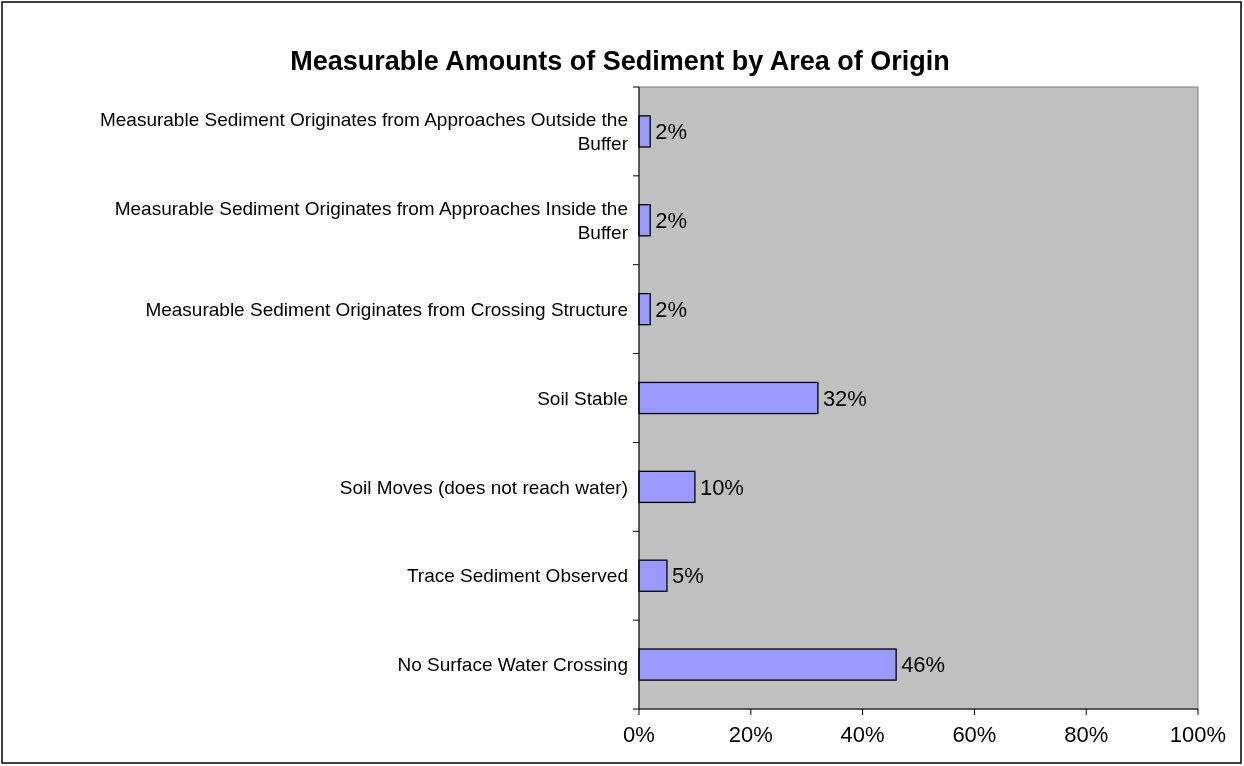 The width and height of the screenshot is (1244, 766). I want to click on y-tick-label: No Surface Water Crossing, so click(512, 665).